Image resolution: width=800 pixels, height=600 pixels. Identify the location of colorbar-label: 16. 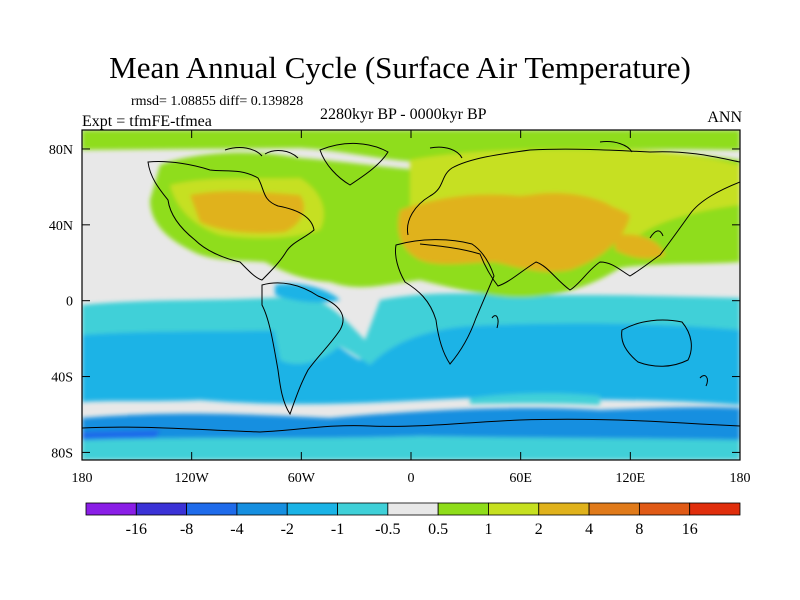
(690, 529).